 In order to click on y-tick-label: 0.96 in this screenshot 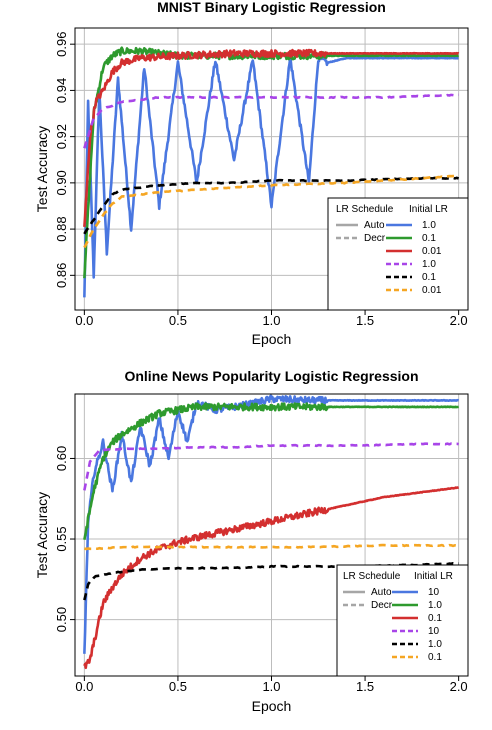, I will do `click(61, 44)`.